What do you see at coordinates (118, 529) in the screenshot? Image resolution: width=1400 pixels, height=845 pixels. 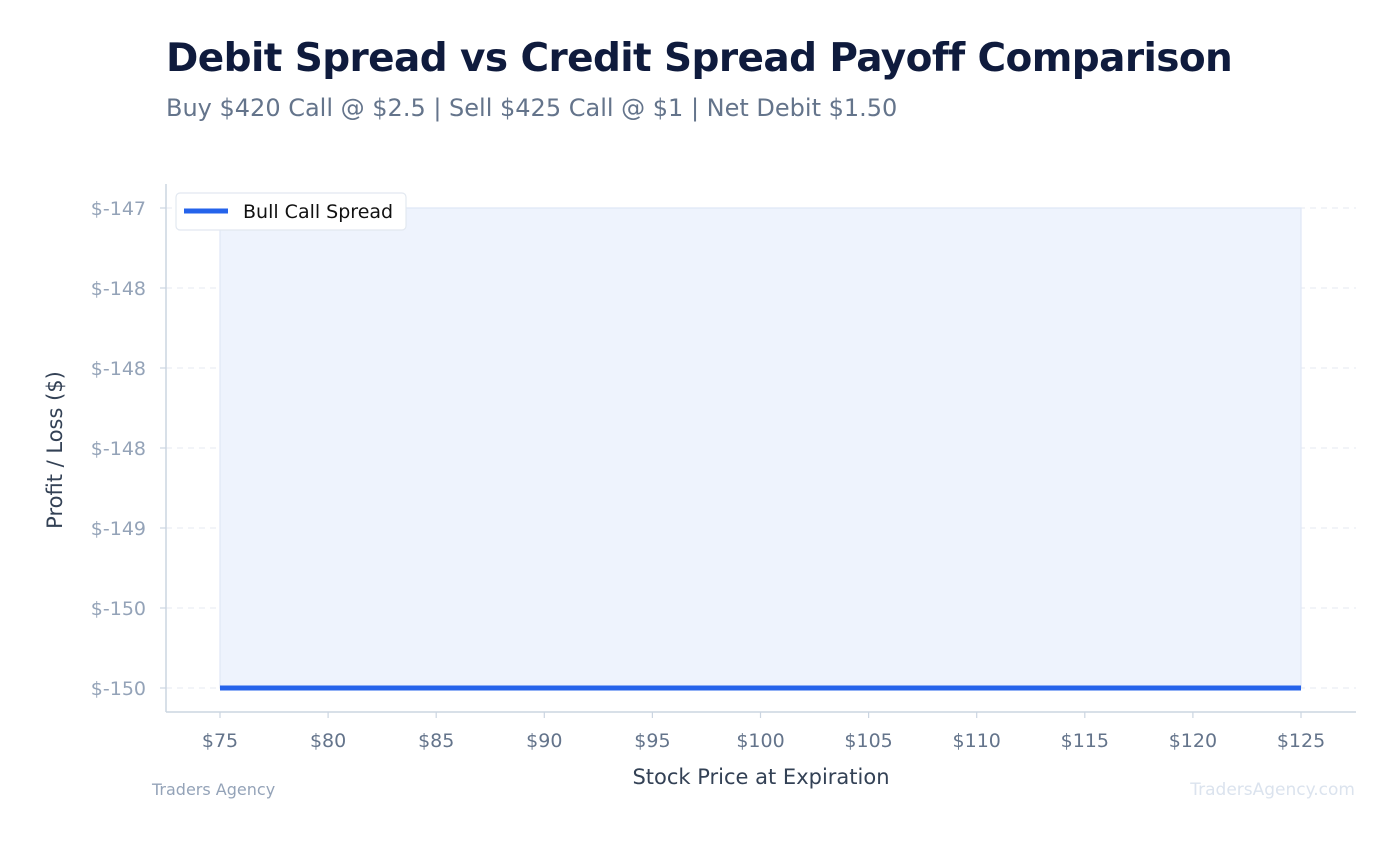 I see `y-tick-label: $-149` at bounding box center [118, 529].